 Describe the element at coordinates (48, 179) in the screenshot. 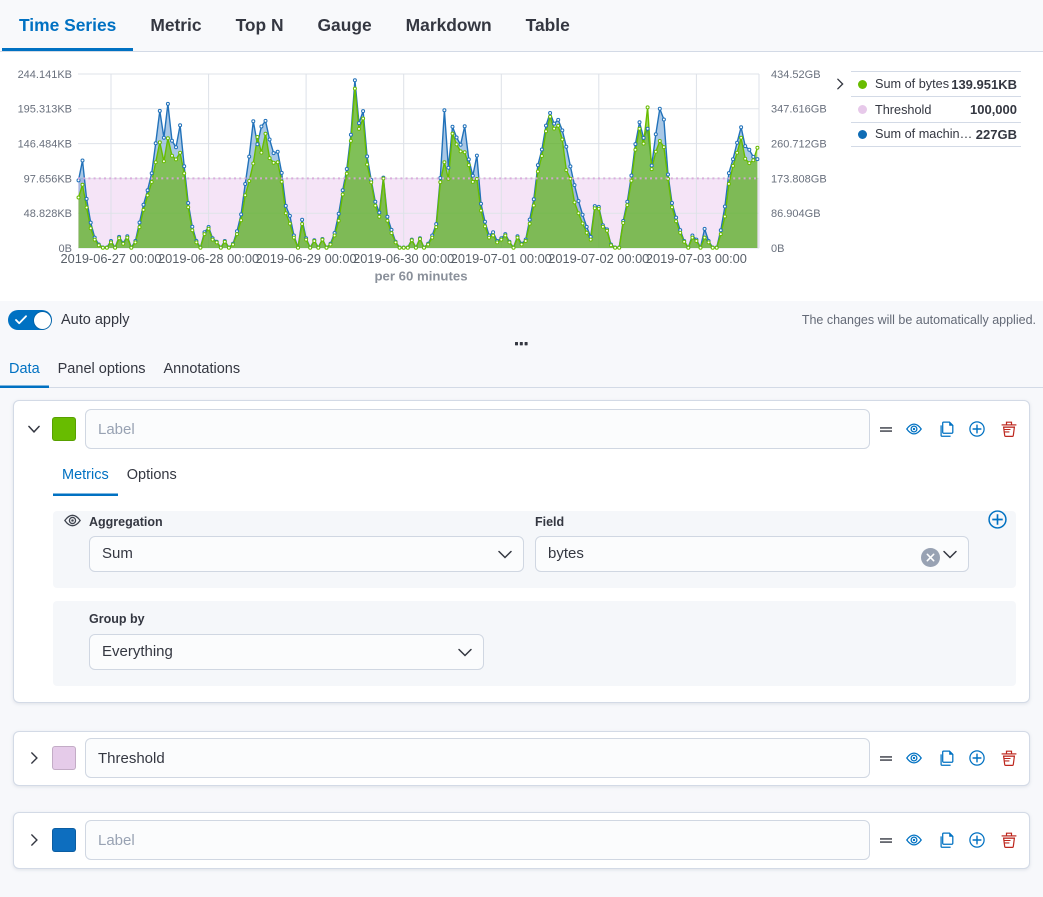

I see `svg-text: 97.656KB` at that location.